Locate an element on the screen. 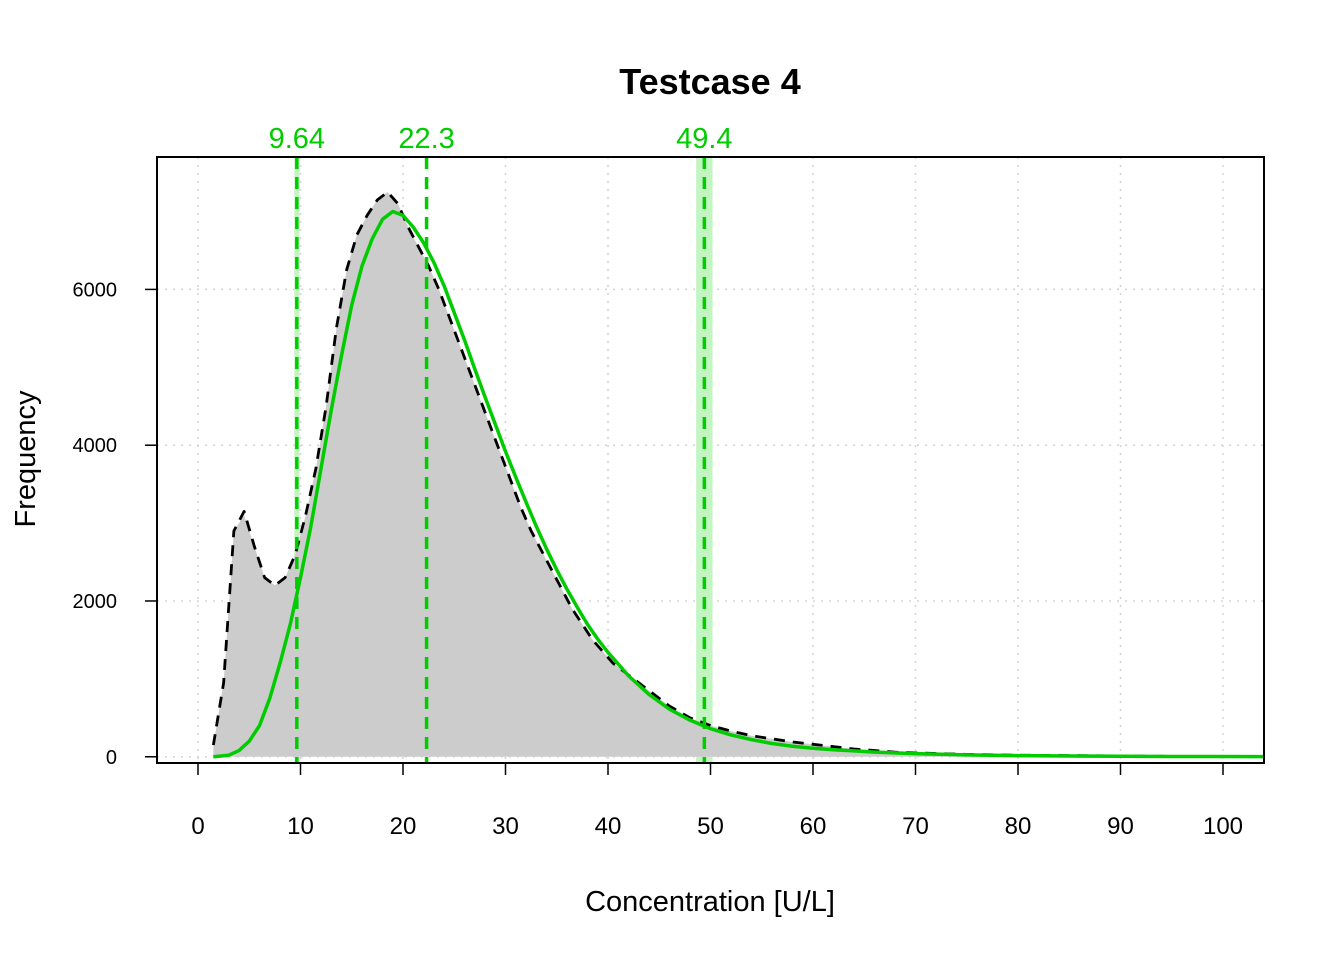 The height and width of the screenshot is (965, 1344). x-tick-label: 0 is located at coordinates (197, 826).